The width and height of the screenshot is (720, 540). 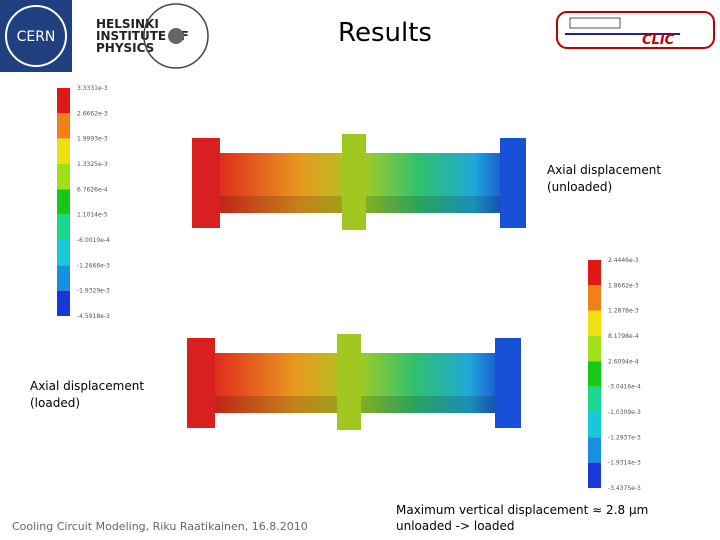 What do you see at coordinates (93, 240) in the screenshot?
I see `colorbar-label: -6.0010e-4` at bounding box center [93, 240].